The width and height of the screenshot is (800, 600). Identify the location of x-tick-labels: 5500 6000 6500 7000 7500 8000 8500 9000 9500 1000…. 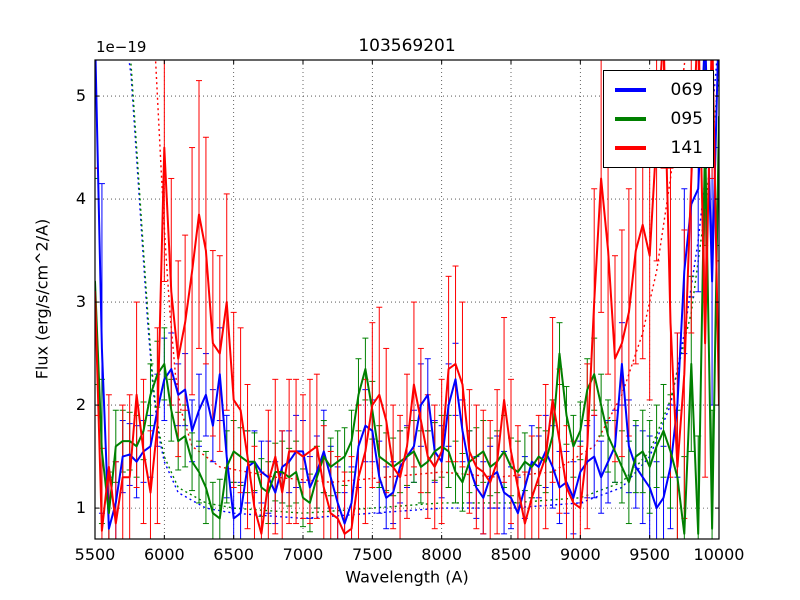
(410, 554).